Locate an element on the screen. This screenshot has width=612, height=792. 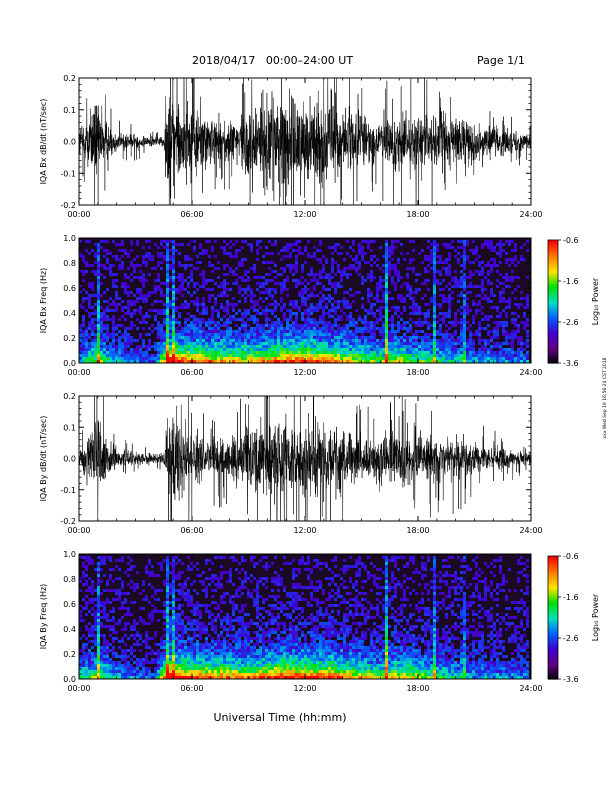
colorbar-label: Log₁₀ Power is located at coordinates (595, 617).